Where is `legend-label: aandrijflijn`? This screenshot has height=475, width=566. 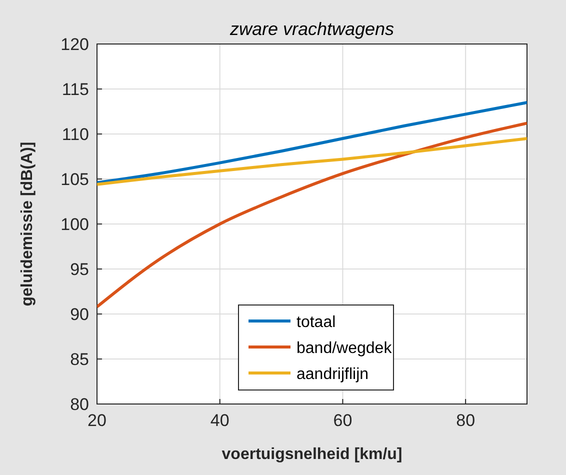
legend-label: aandrijflijn is located at coordinates (332, 374).